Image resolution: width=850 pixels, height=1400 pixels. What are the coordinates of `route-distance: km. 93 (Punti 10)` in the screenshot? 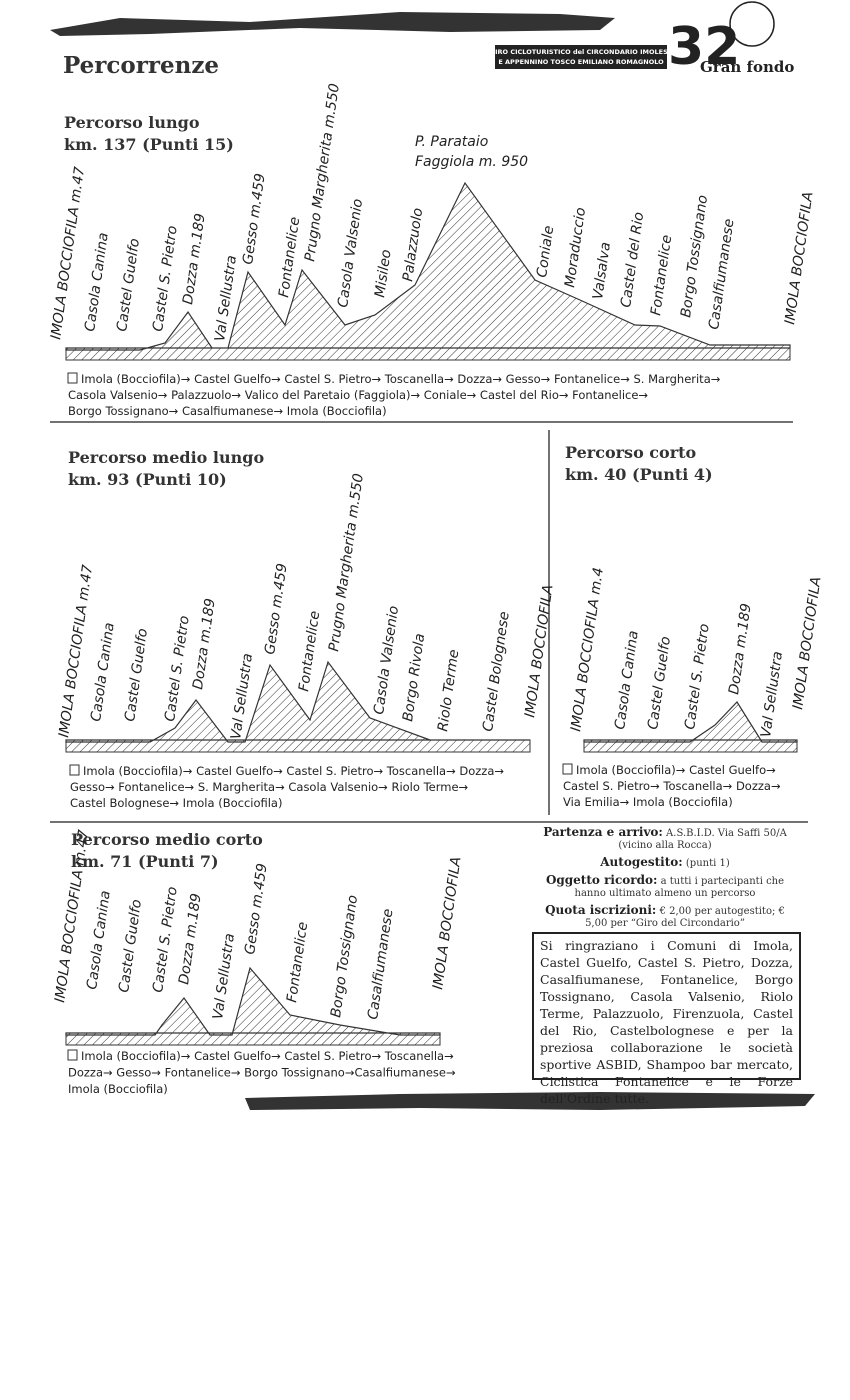 It's located at (147, 479).